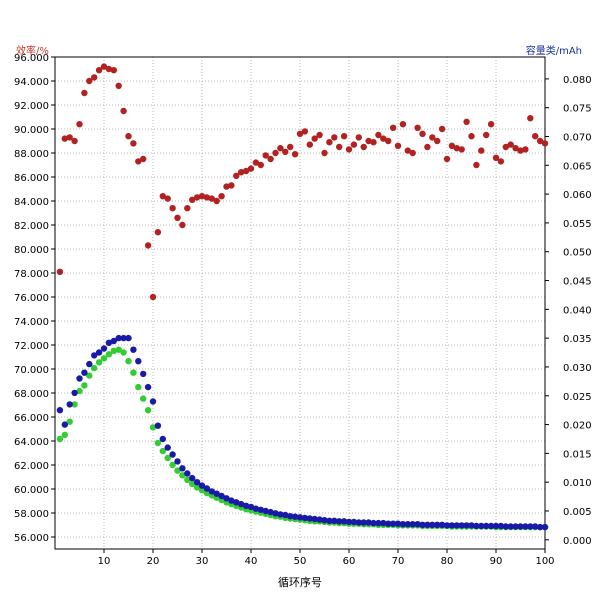 Image resolution: width=600 pixels, height=600 pixels. What do you see at coordinates (31, 178) in the screenshot?
I see `left-tick-label: 86.000` at bounding box center [31, 178].